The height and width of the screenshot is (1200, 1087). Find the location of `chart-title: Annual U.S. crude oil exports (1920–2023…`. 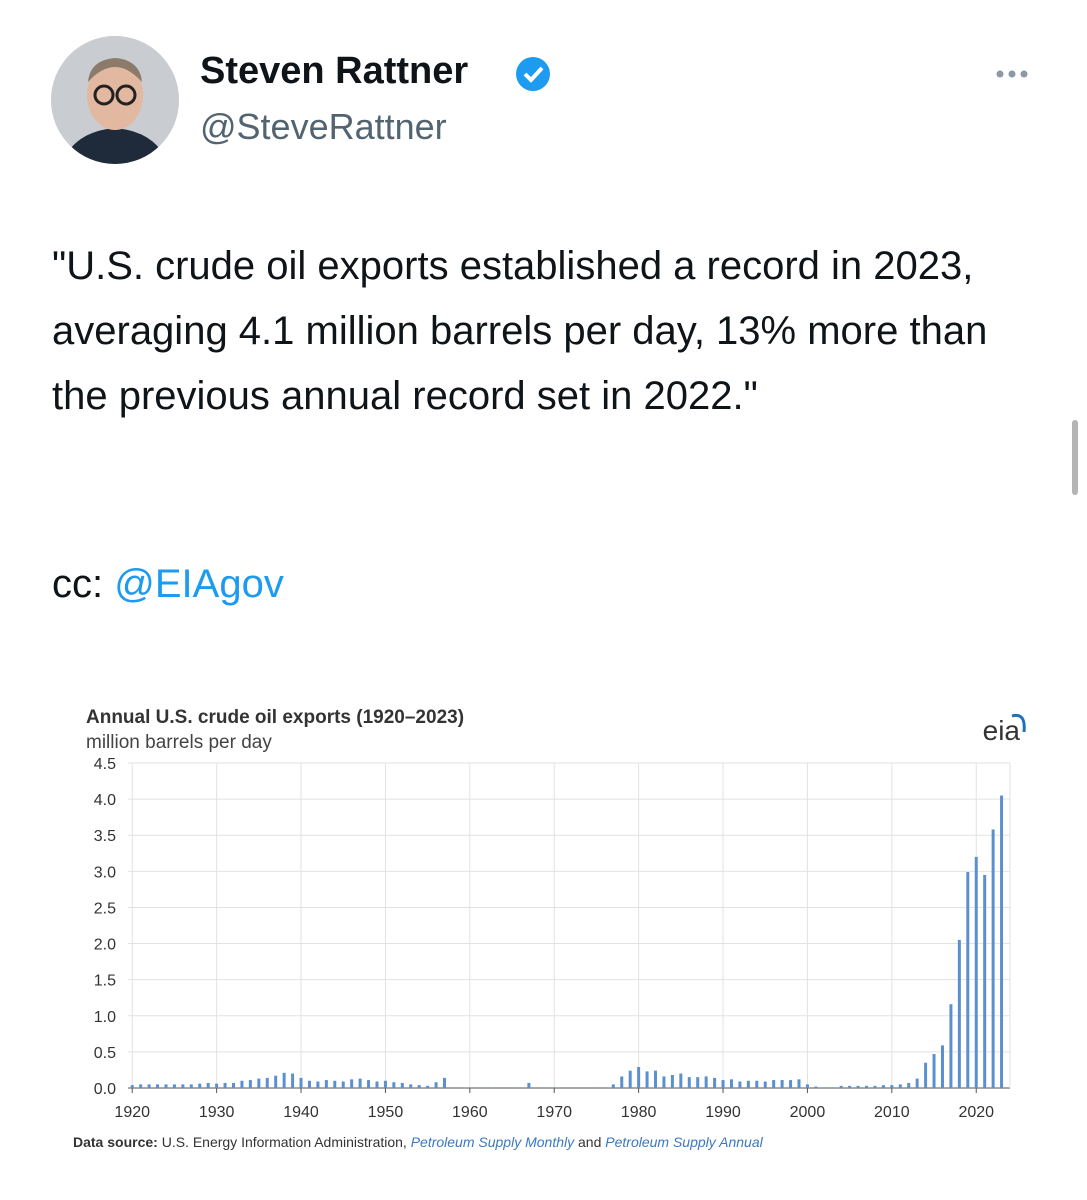

chart-title: Annual U.S. crude oil exports (1920–2023… is located at coordinates (275, 717).